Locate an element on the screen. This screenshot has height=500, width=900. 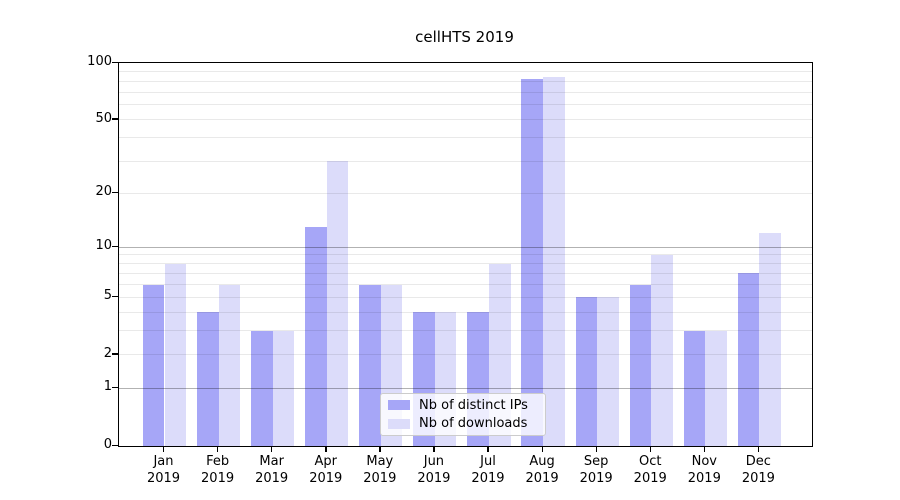
x-tick-label: May 2019 is located at coordinates (380, 470).